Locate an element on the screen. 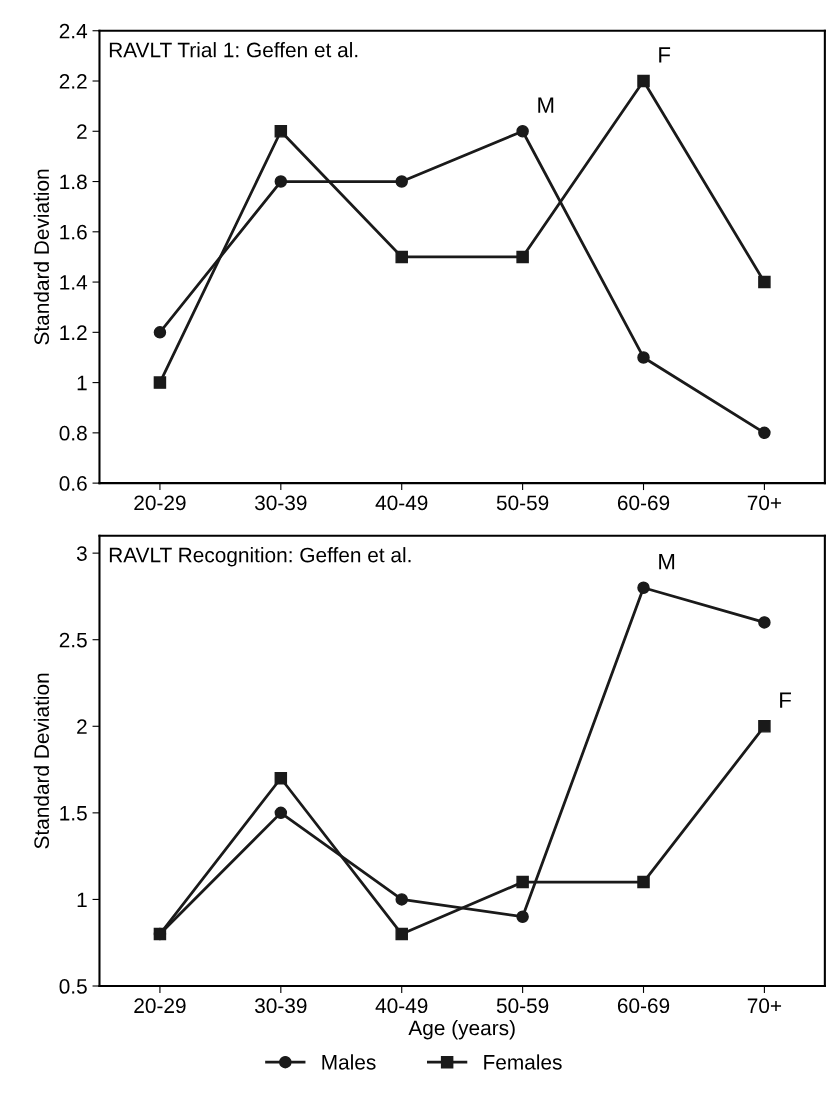 This screenshot has width=829, height=1098. y-tick-label: 1.5 is located at coordinates (73, 813).